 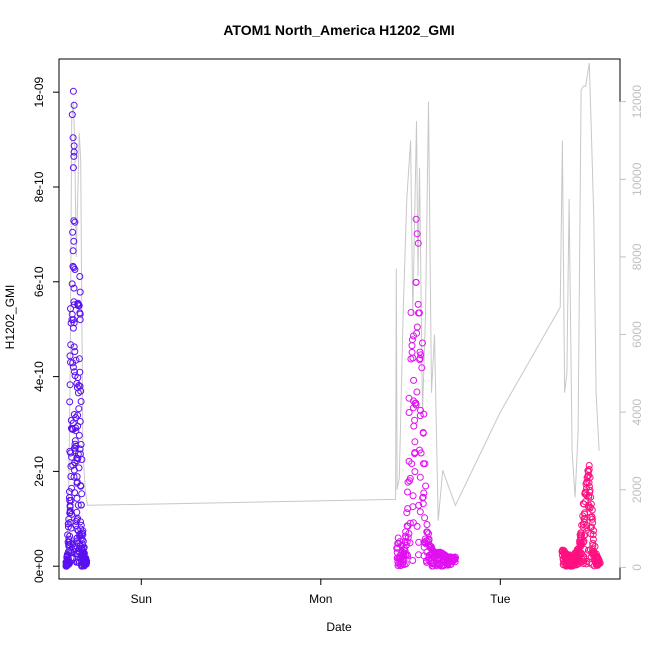 I want to click on right-tick-label: 12000, so click(x=637, y=102).